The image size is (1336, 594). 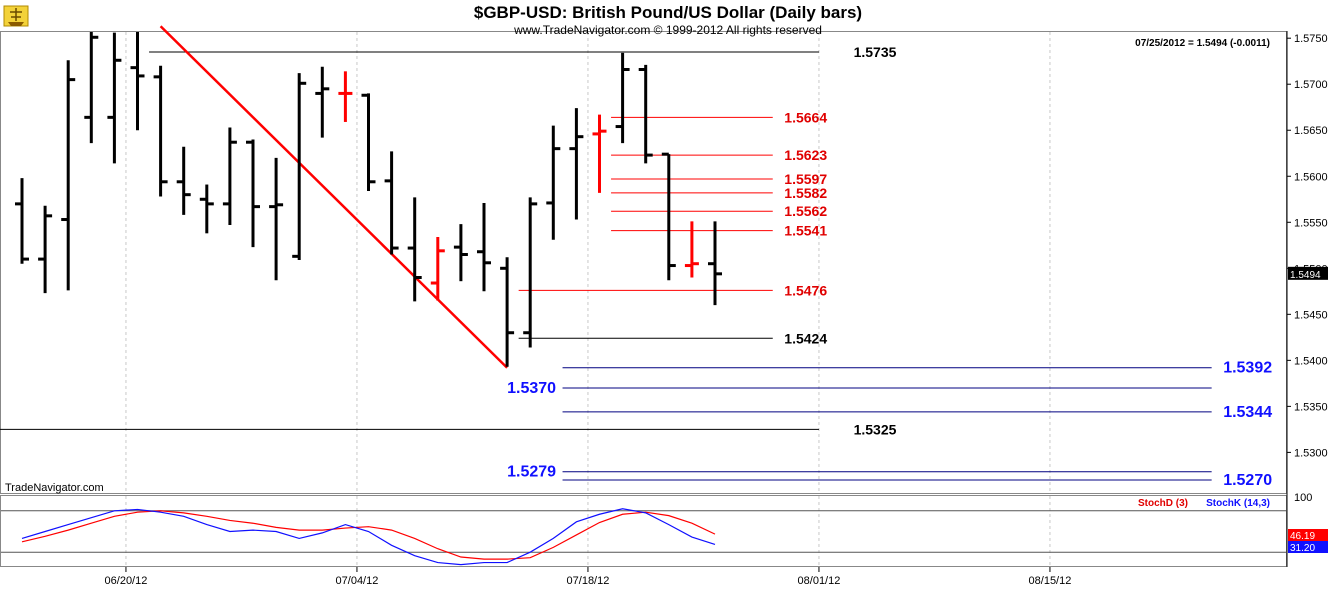 What do you see at coordinates (644, 531) in the screenshot?
I see `stoch-panel-frame` at bounding box center [644, 531].